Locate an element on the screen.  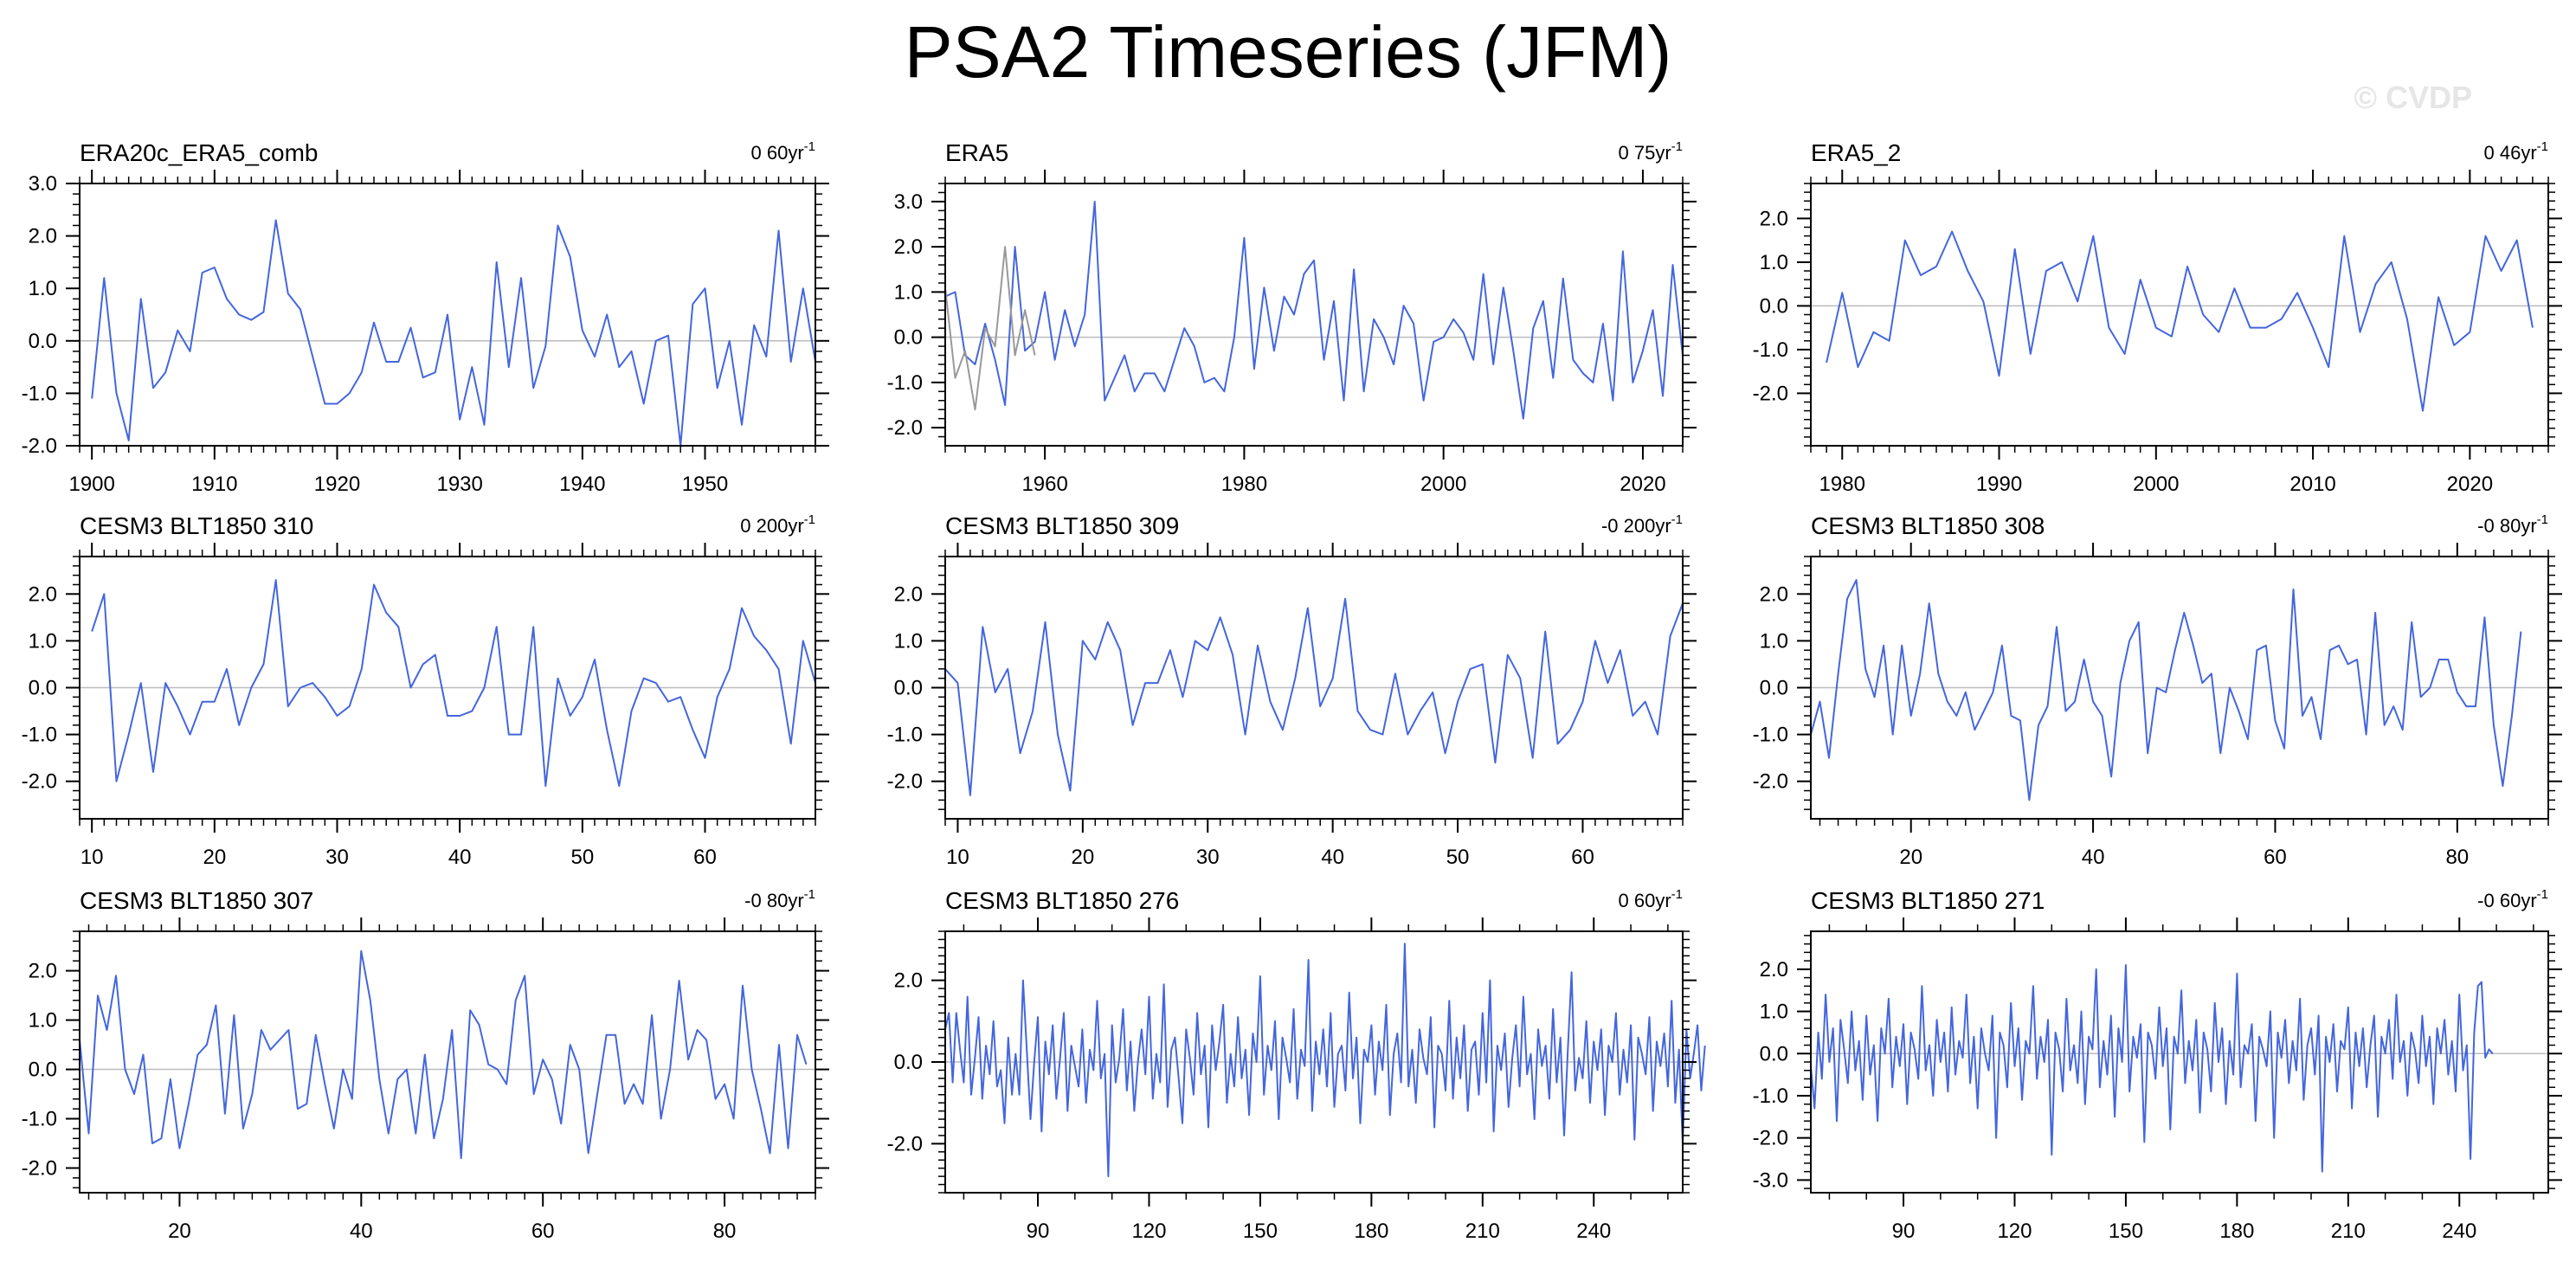
x-tick-label: 120 is located at coordinates (2014, 1231).